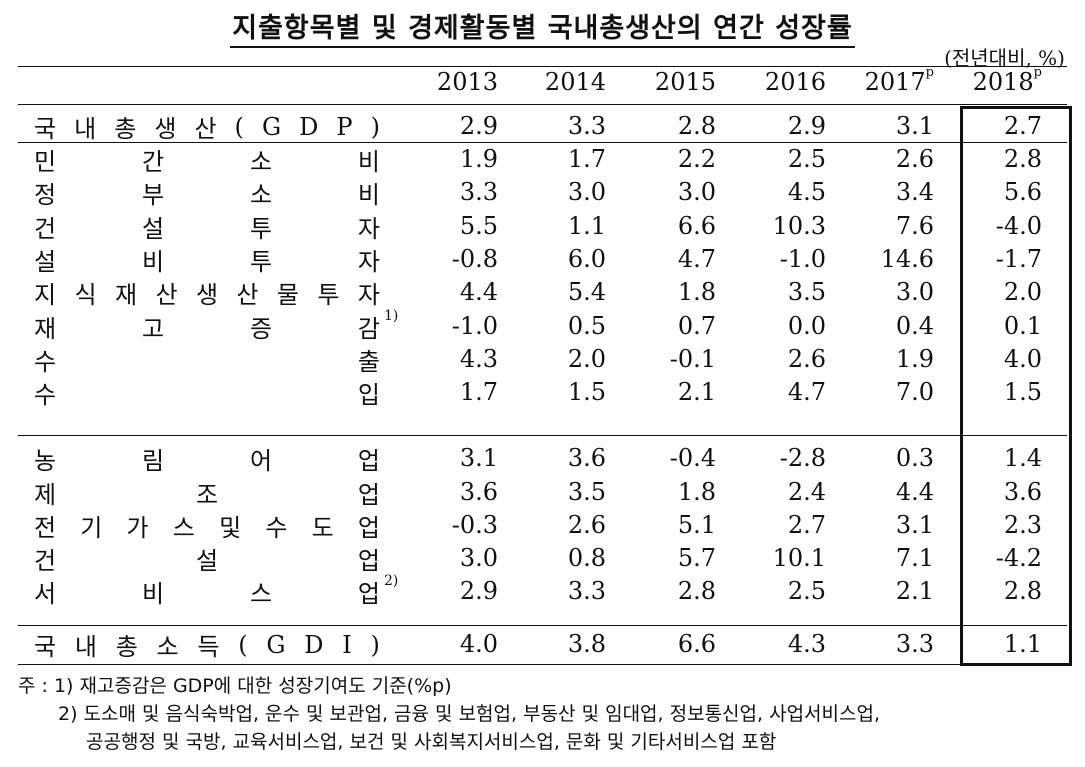 This screenshot has width=1085, height=767. I want to click on cell-2017: 7.1, so click(914, 558).